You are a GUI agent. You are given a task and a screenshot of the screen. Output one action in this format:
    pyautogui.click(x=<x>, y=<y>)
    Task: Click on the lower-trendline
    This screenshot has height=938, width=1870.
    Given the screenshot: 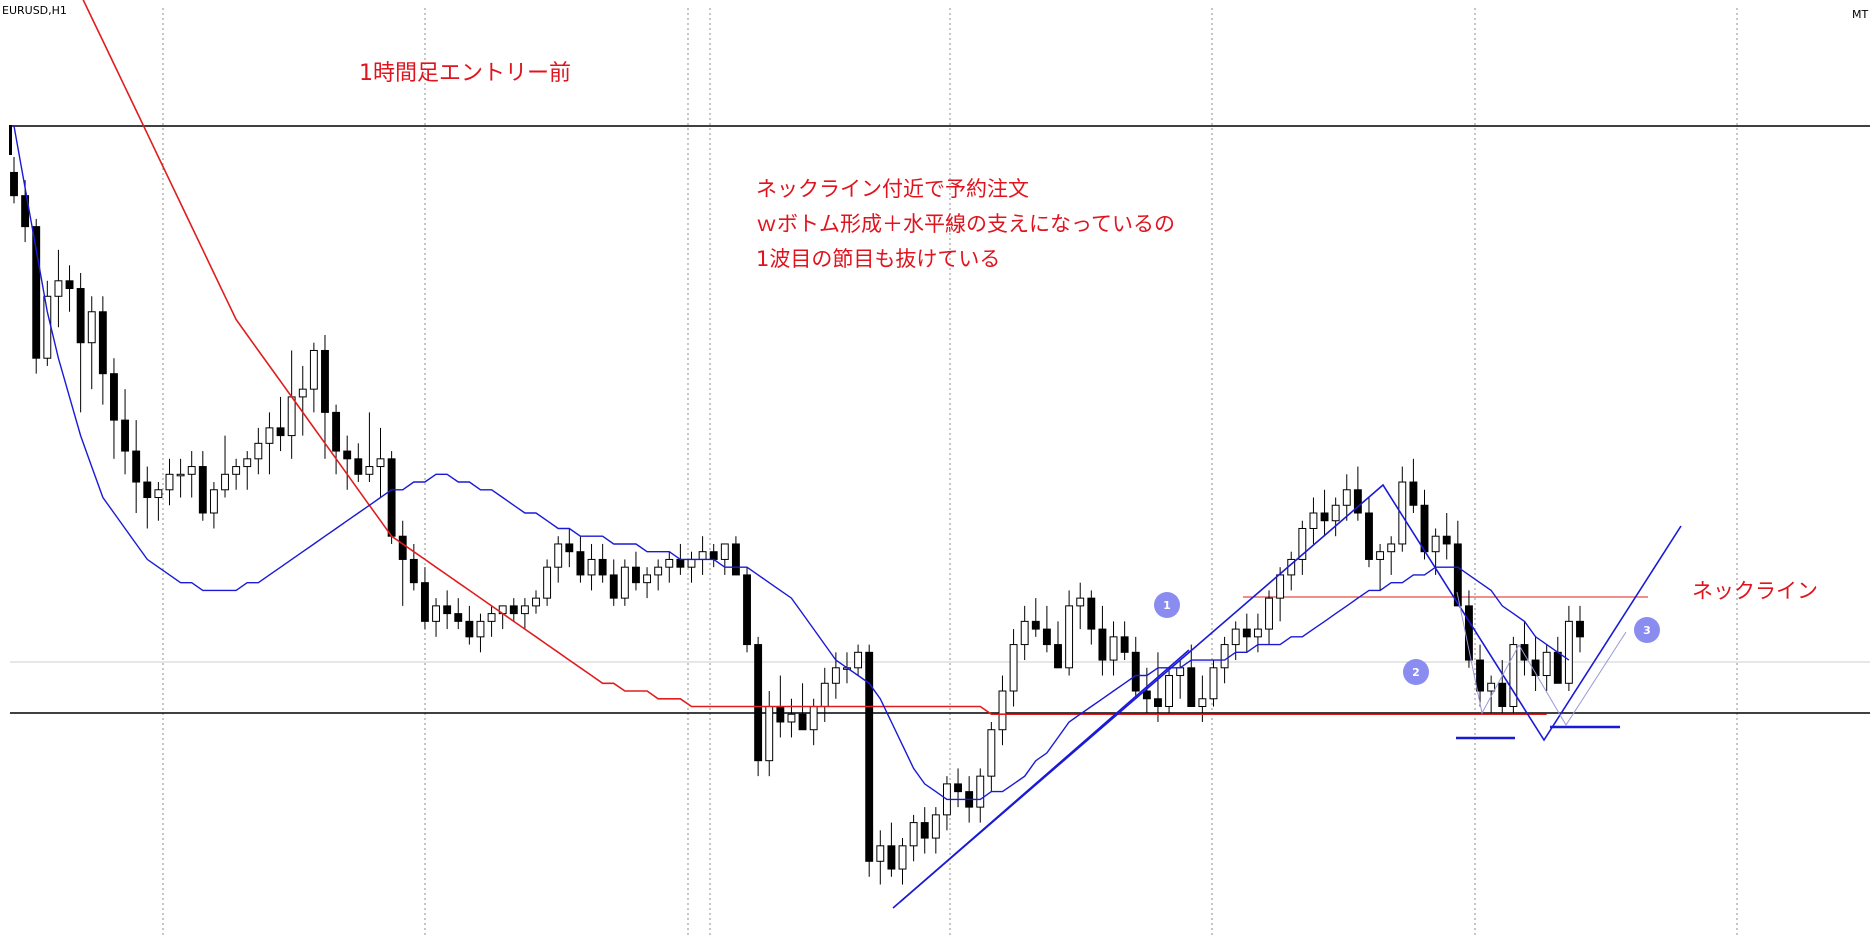 What is the action you would take?
    pyautogui.click(x=1044, y=776)
    